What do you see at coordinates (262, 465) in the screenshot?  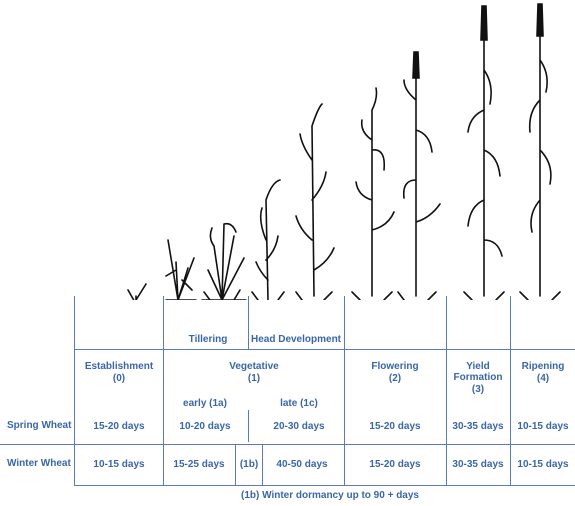 I see `divider-dormancy-right` at bounding box center [262, 465].